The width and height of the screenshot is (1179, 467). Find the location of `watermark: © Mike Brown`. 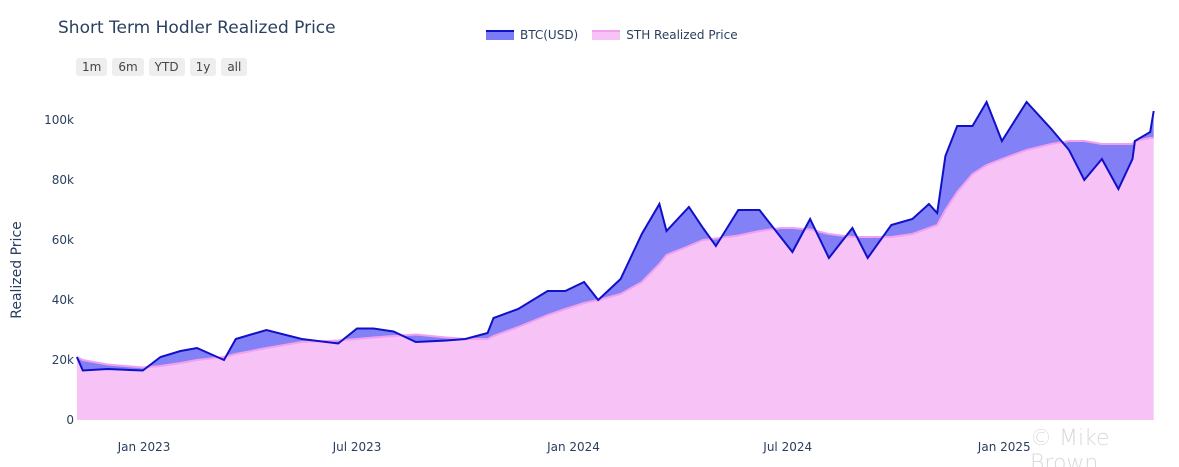

watermark: © Mike Brown is located at coordinates (1070, 446).